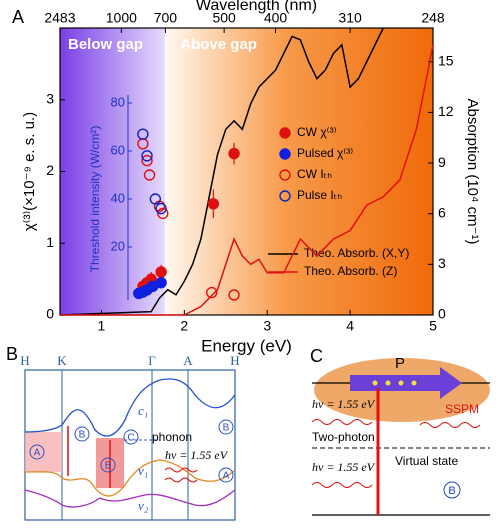 Image resolution: width=500 pixels, height=531 pixels. What do you see at coordinates (442, 314) in the screenshot?
I see `y2-tick-label: 0` at bounding box center [442, 314].